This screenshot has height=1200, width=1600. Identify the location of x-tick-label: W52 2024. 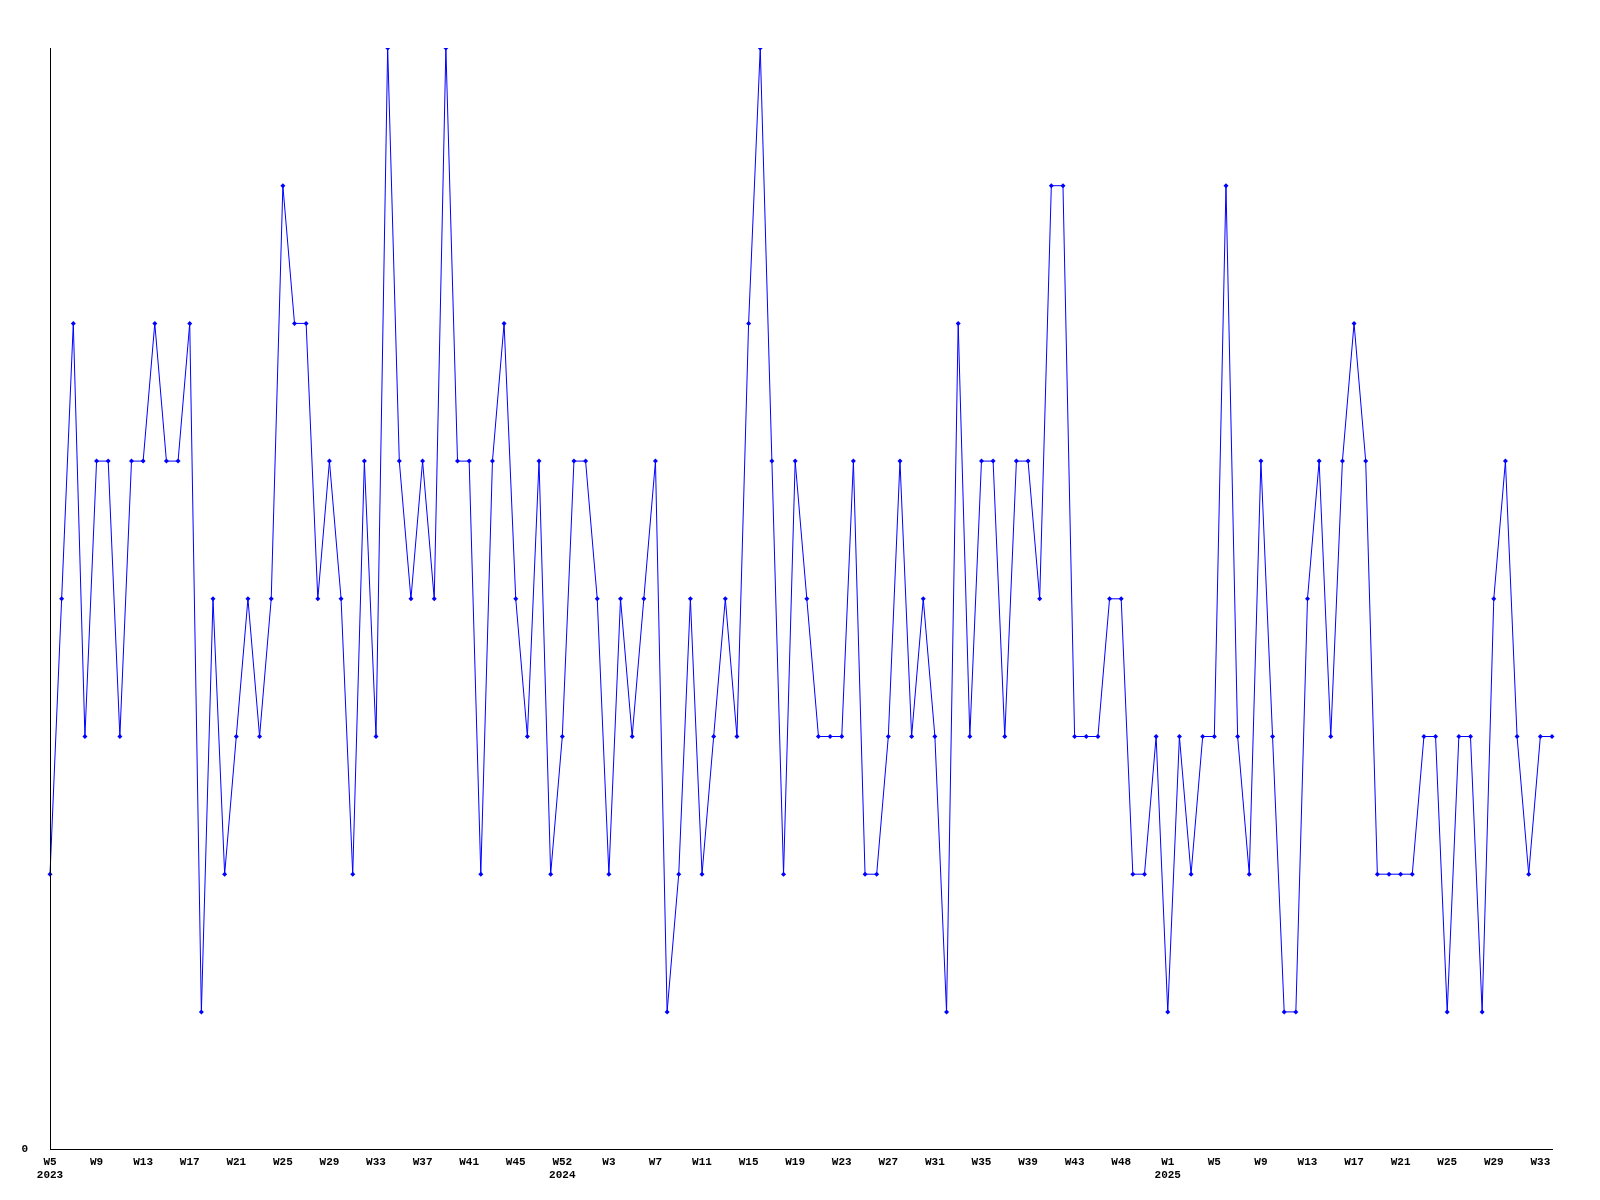
(562, 1168).